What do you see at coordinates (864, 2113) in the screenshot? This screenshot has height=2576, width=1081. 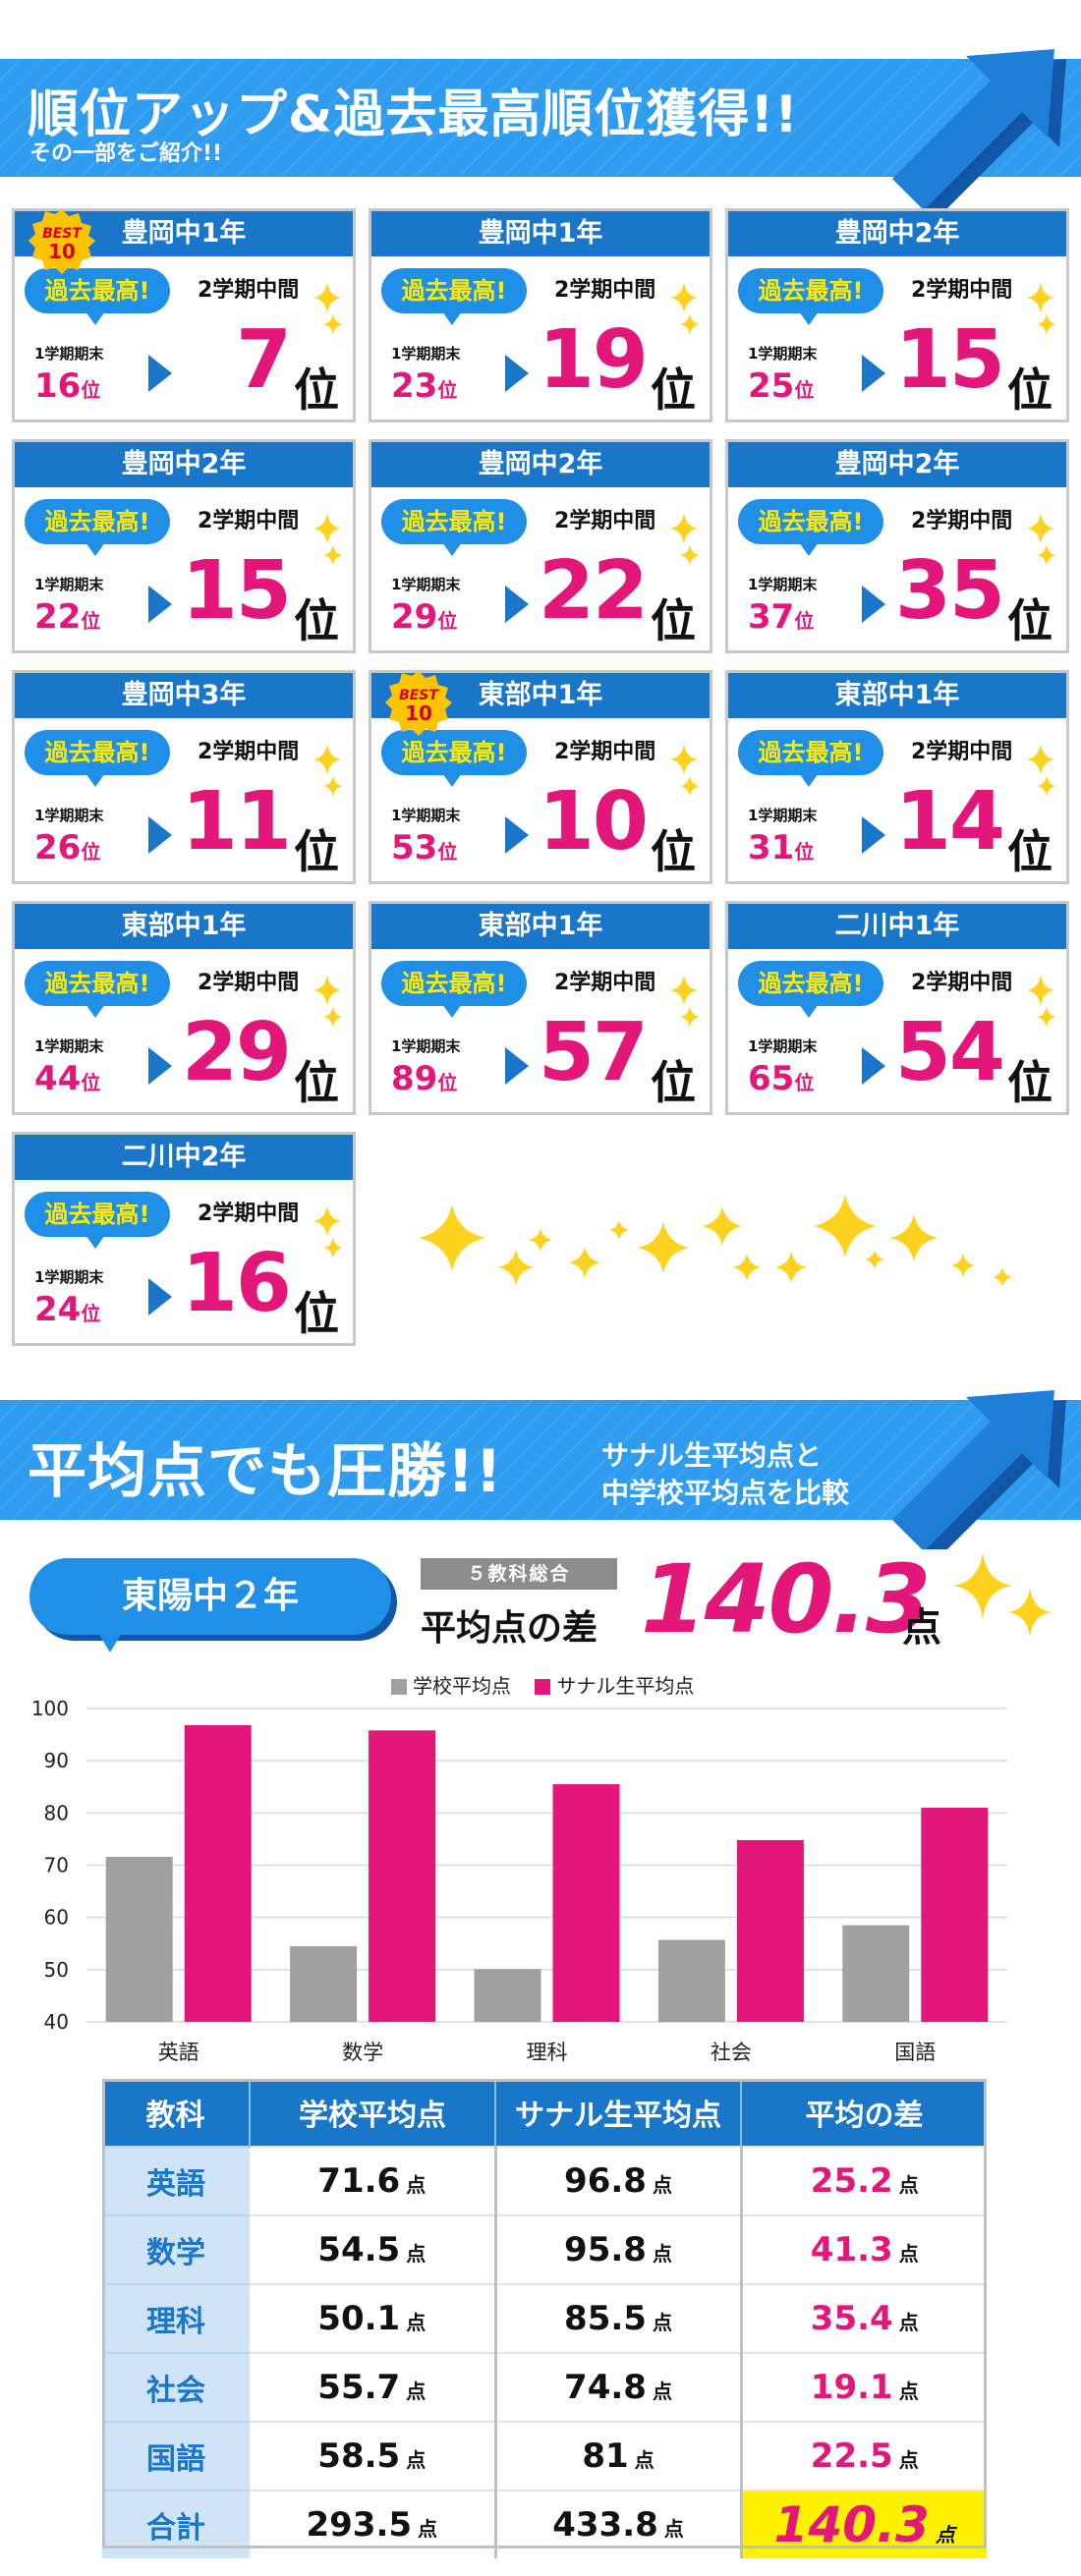 I see `header-average-diff: 平均の差` at bounding box center [864, 2113].